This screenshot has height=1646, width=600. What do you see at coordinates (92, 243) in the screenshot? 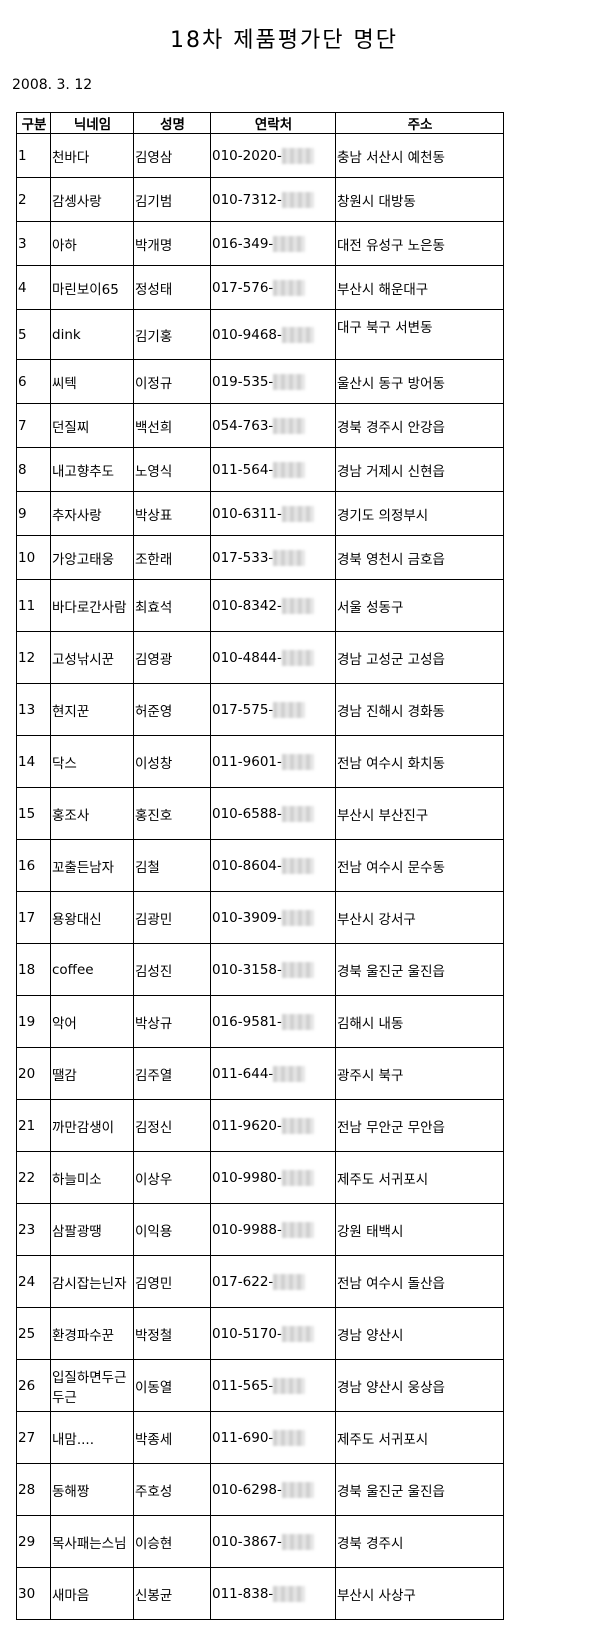
I see `cell-nickname: 아하` at bounding box center [92, 243].